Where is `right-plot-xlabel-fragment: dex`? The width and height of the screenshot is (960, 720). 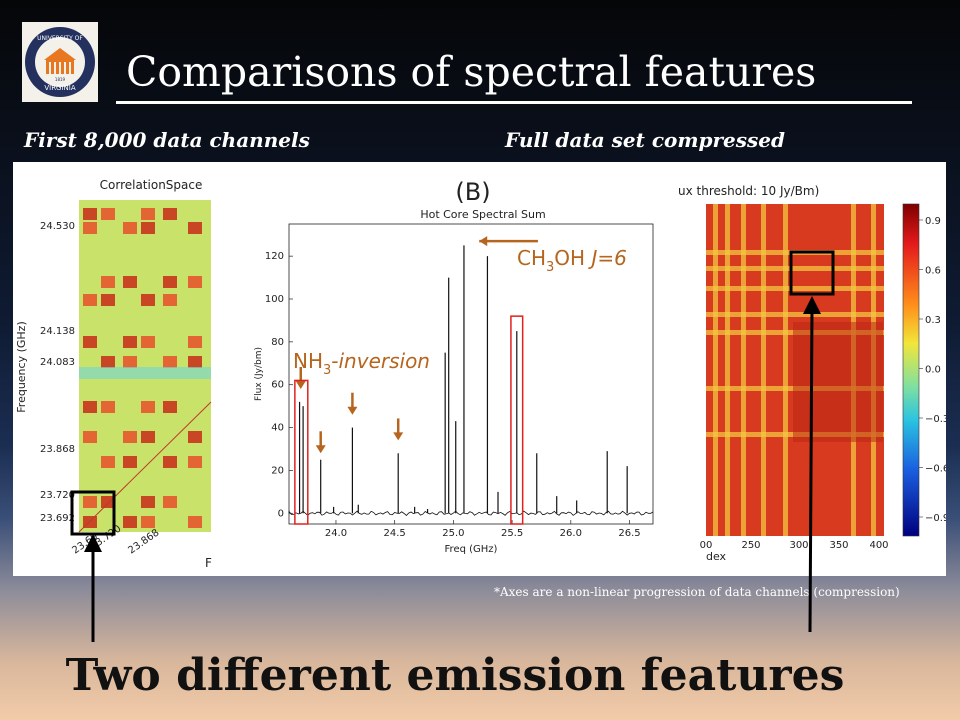
right-plot-xlabel-fragment: dex is located at coordinates (716, 556).